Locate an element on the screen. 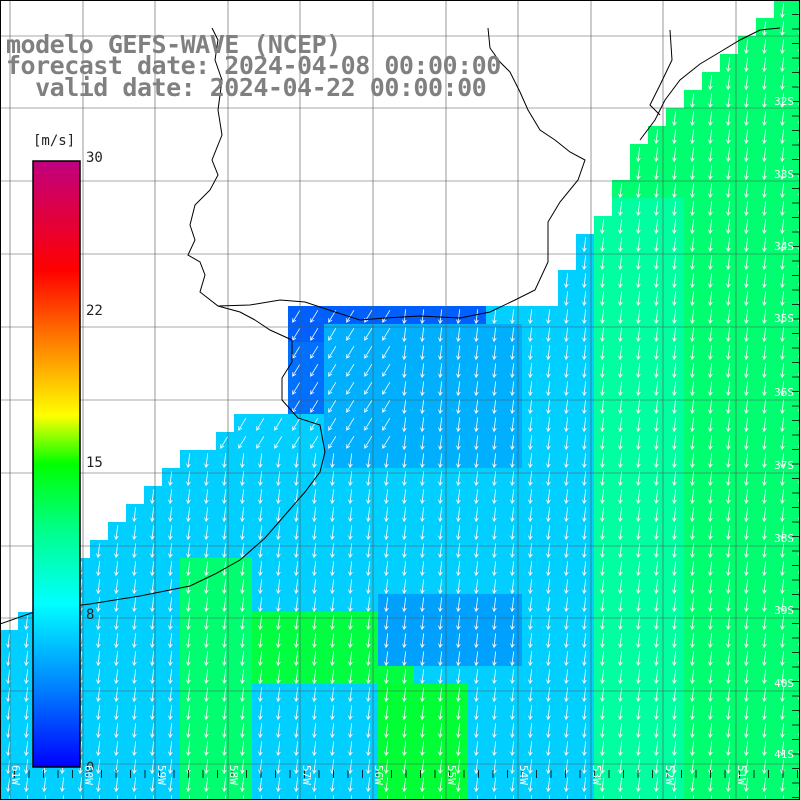 Image resolution: width=800 pixels, height=800 pixels. forecast-date: forecast date: 2024-04-08 00:00:00 is located at coordinates (253, 65).